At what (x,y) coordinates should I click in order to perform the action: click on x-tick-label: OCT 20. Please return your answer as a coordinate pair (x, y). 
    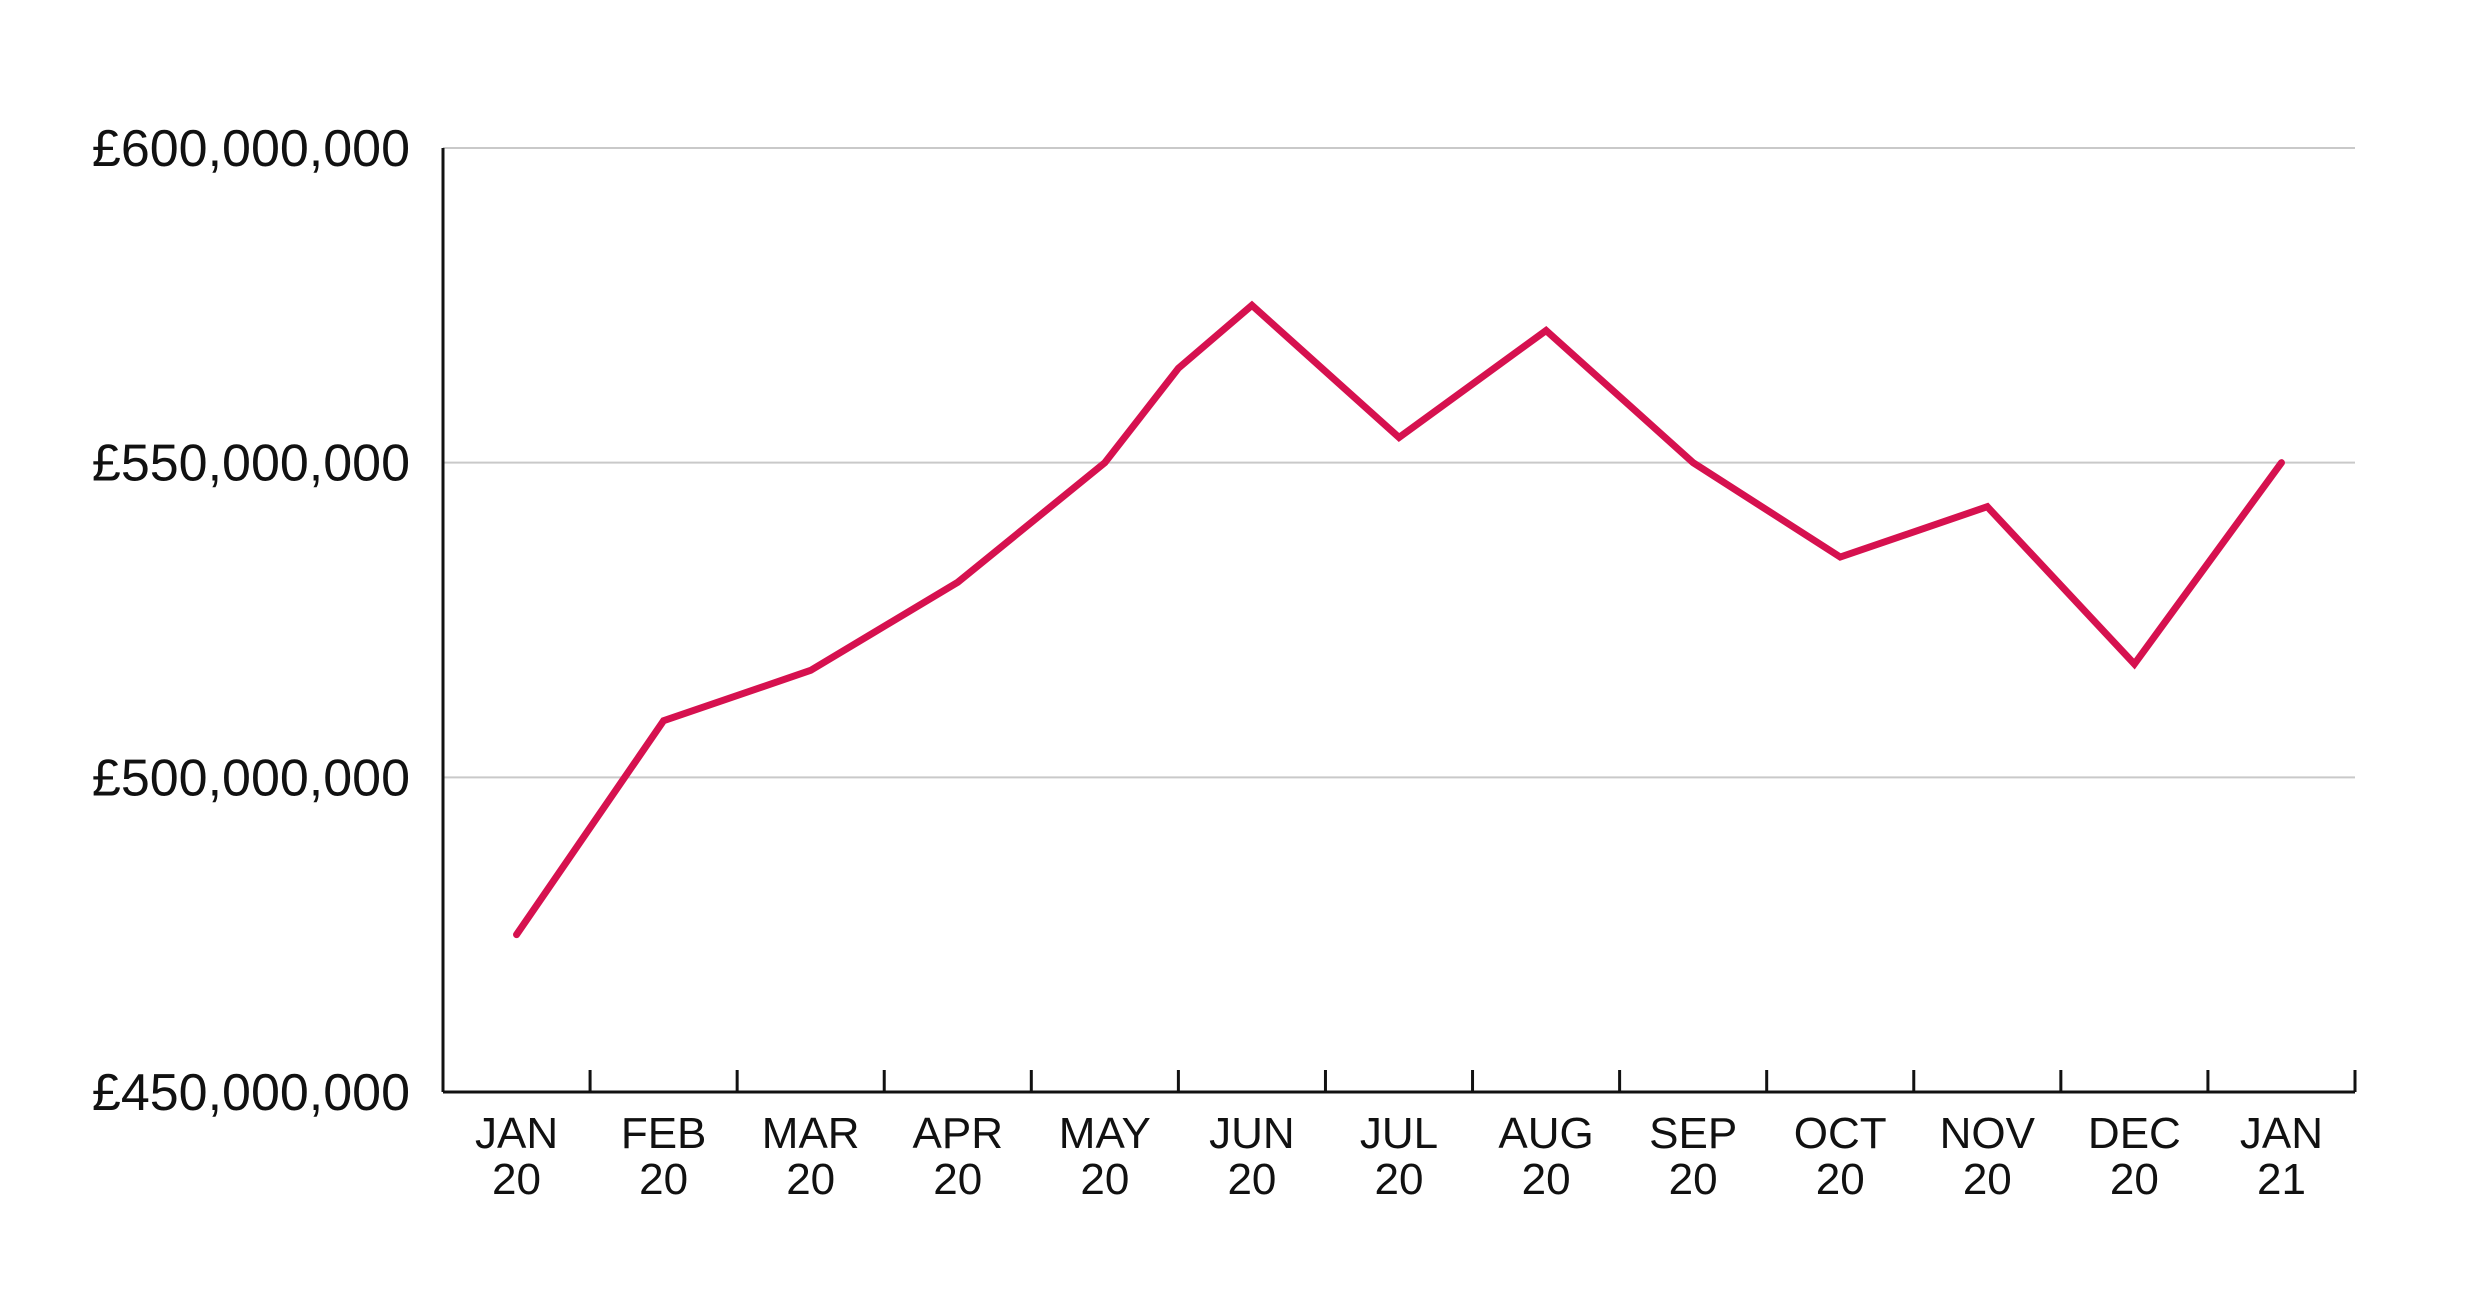
    Looking at the image, I should click on (1840, 1156).